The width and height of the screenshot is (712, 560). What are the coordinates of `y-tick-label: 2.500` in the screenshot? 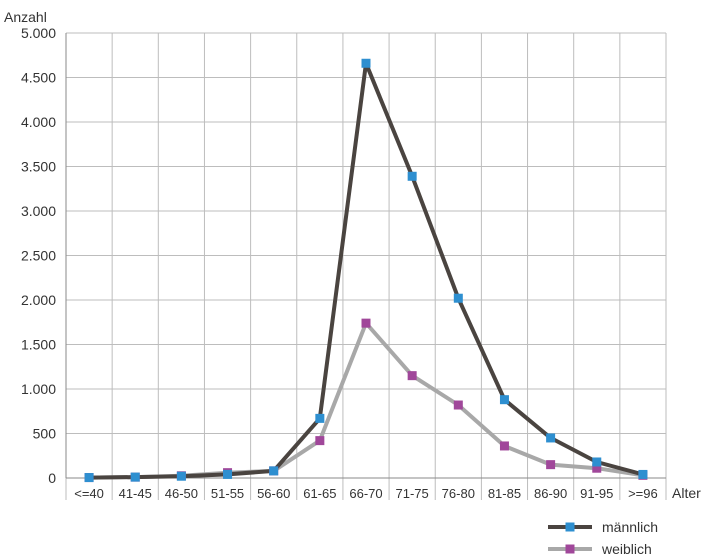 It's located at (38, 256).